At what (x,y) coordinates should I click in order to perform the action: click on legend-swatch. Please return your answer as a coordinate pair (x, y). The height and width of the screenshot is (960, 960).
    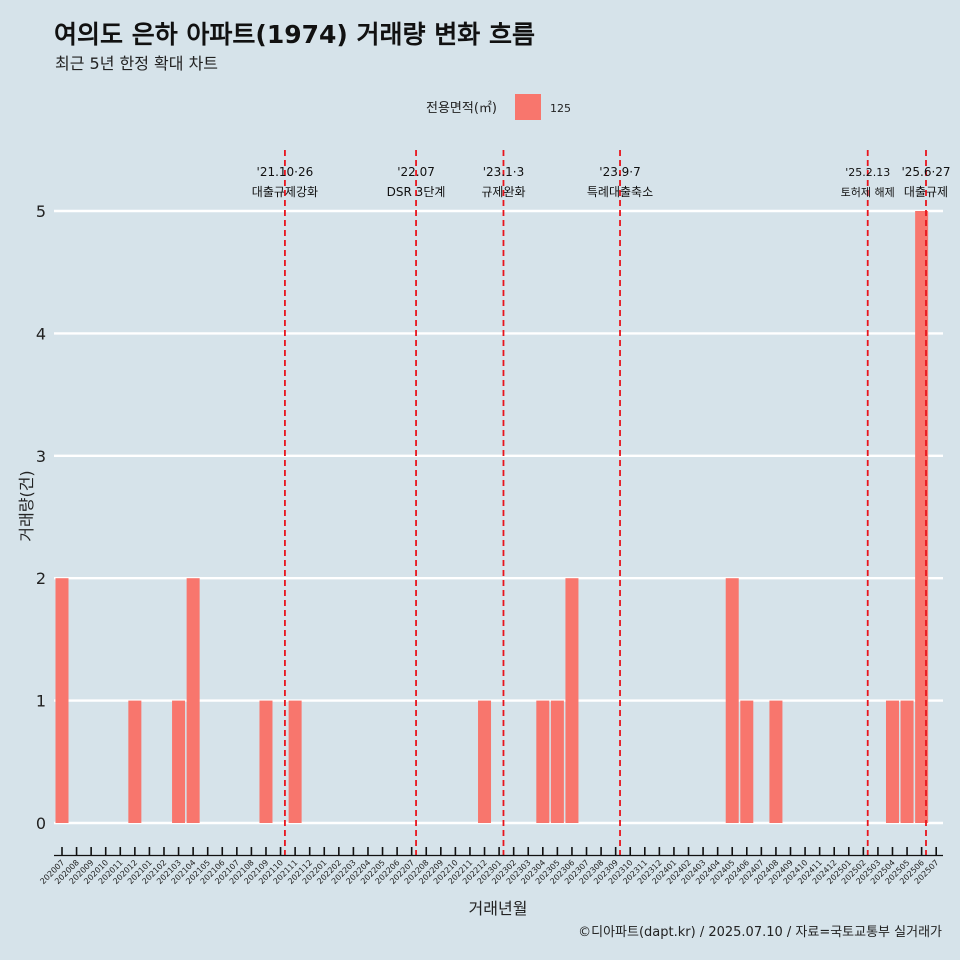
    Looking at the image, I should click on (528, 107).